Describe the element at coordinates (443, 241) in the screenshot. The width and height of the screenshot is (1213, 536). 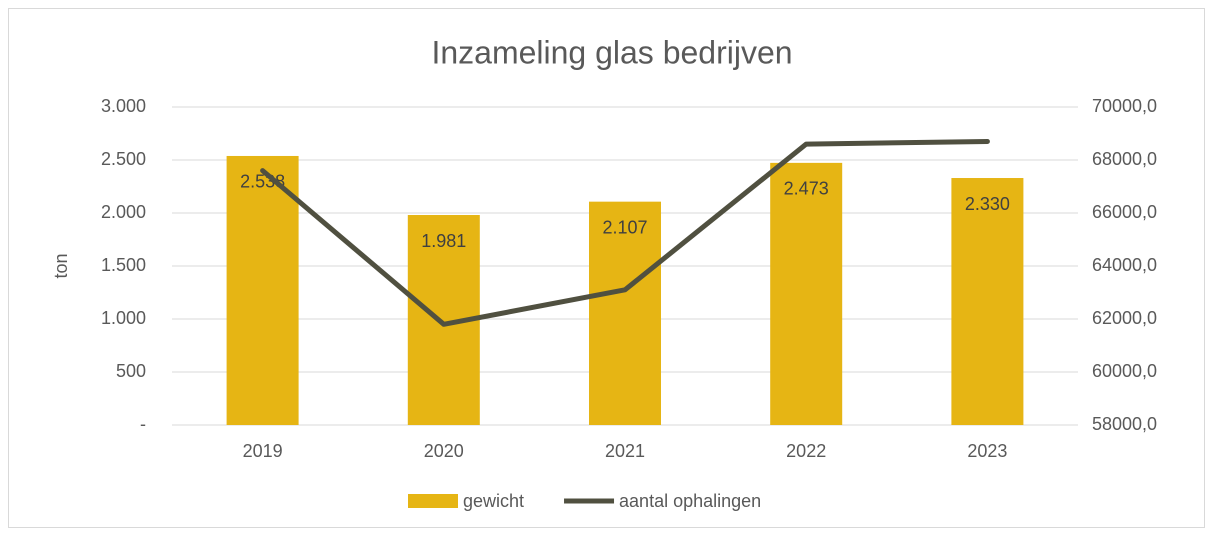
I see `data-label: 1.981` at that location.